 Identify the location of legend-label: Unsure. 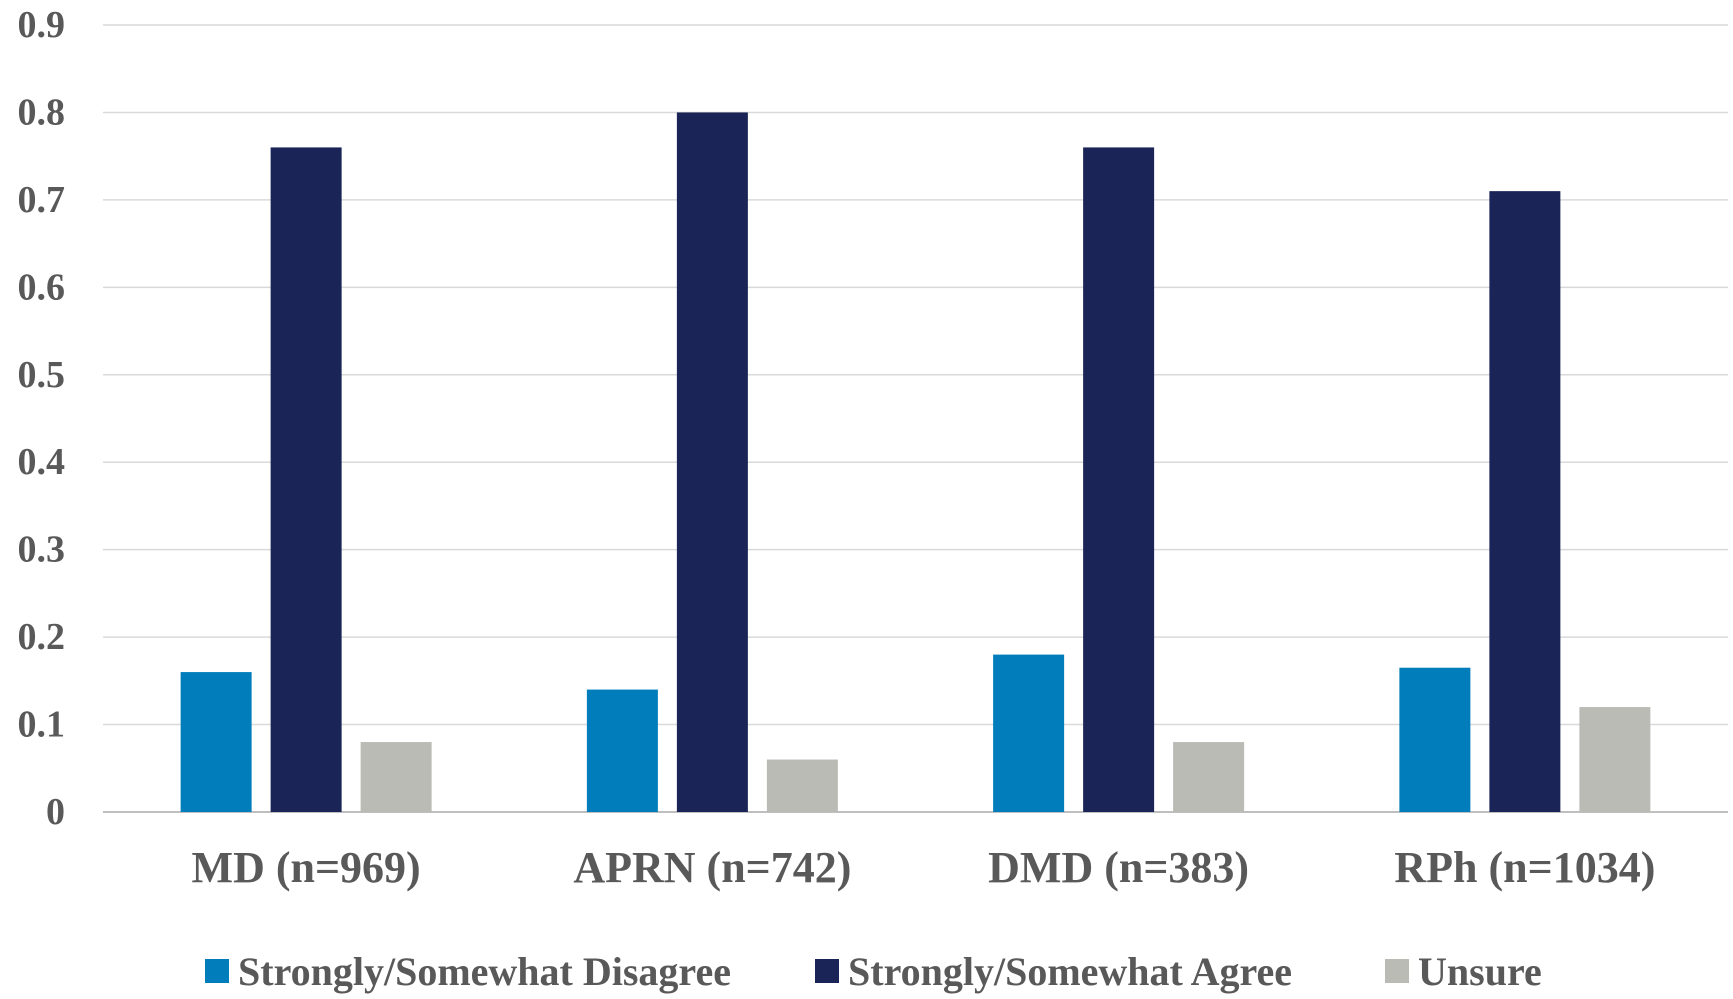
(1480, 971).